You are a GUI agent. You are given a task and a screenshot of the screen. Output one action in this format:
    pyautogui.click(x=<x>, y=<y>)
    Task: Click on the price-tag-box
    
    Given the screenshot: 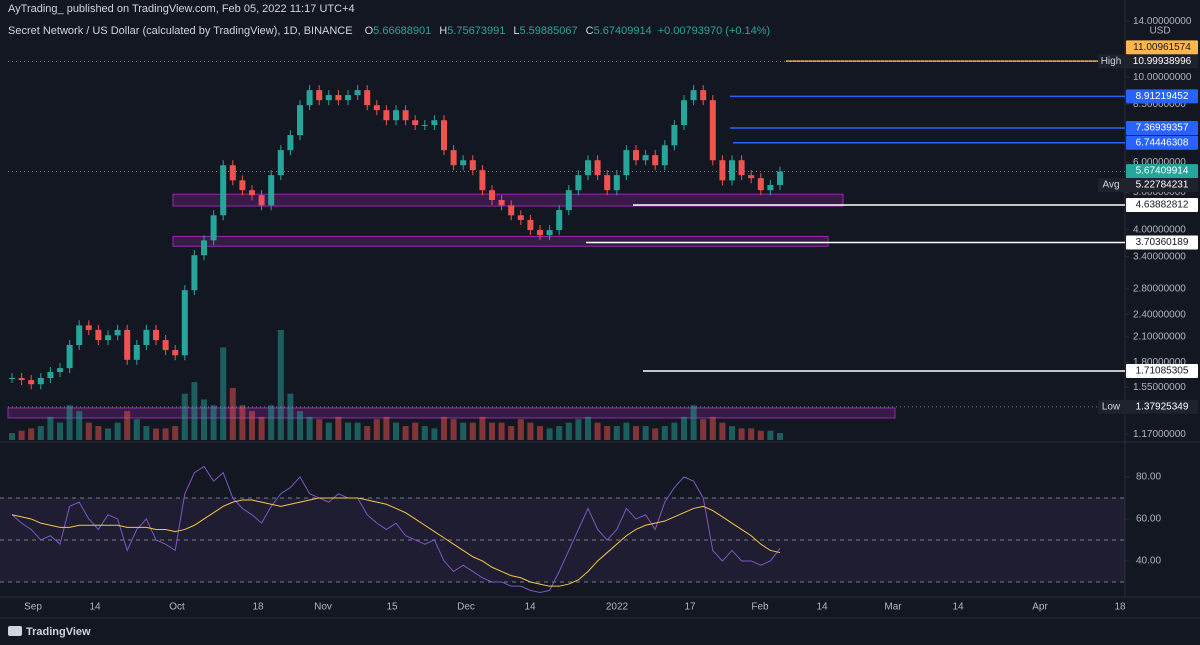 What is the action you would take?
    pyautogui.click(x=1111, y=406)
    